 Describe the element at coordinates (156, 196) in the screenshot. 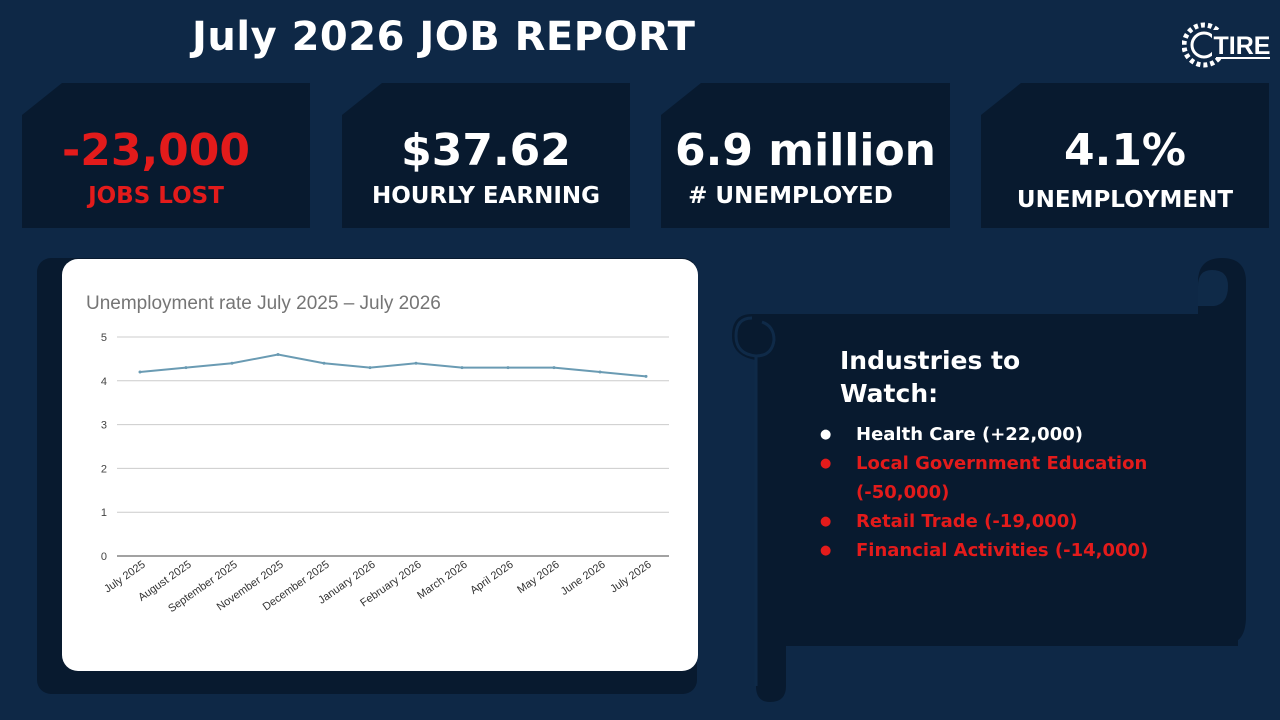

I see `stat-label-jobs: JOBS LOST` at that location.